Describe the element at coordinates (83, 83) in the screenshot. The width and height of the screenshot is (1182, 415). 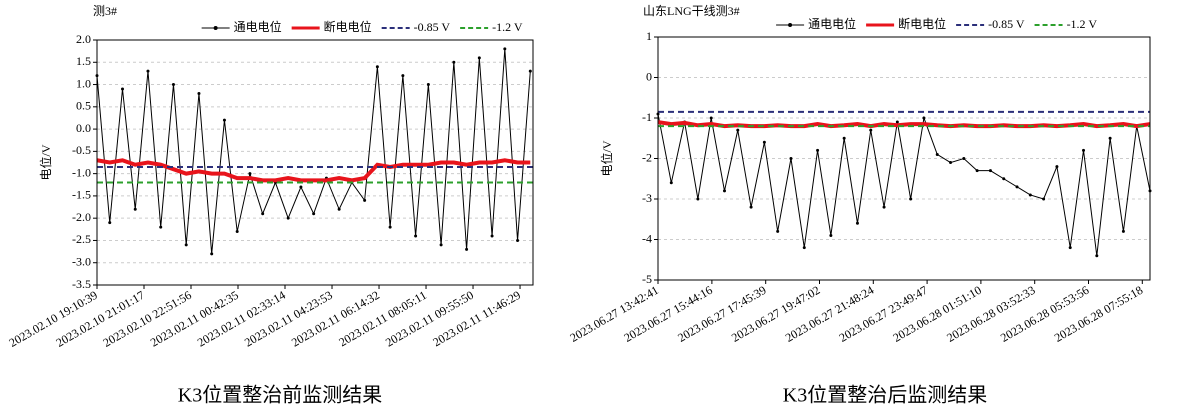
I see `y-tick-label: 1.0` at that location.